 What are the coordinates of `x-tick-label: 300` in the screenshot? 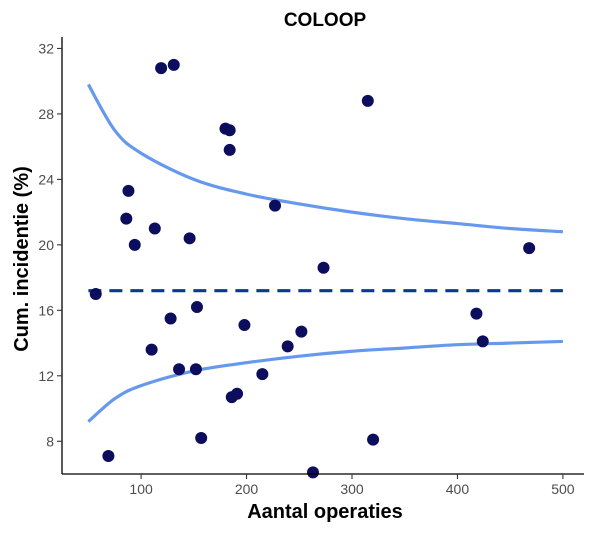 It's located at (352, 489).